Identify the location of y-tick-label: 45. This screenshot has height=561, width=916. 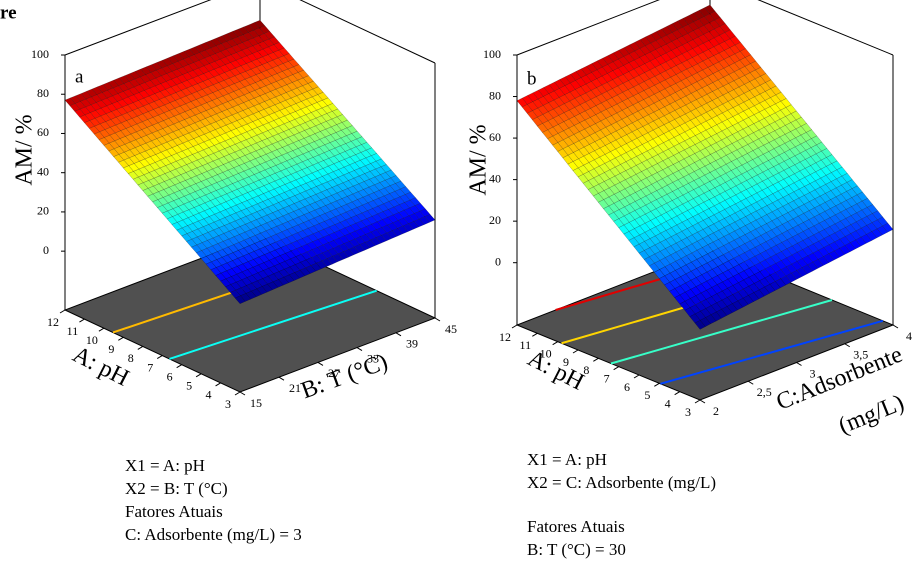
(451, 329).